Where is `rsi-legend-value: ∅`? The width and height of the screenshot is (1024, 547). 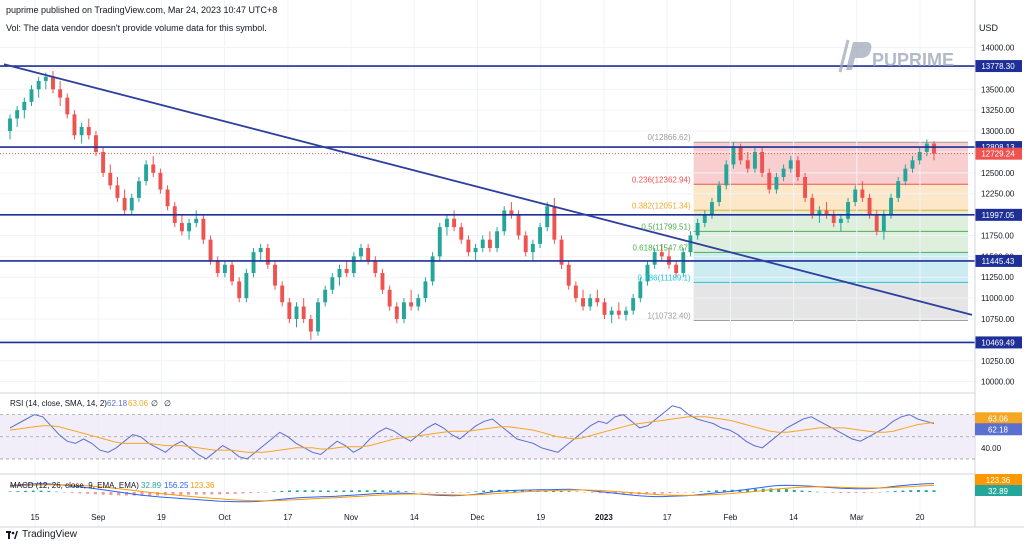 rsi-legend-value: ∅ is located at coordinates (167, 403).